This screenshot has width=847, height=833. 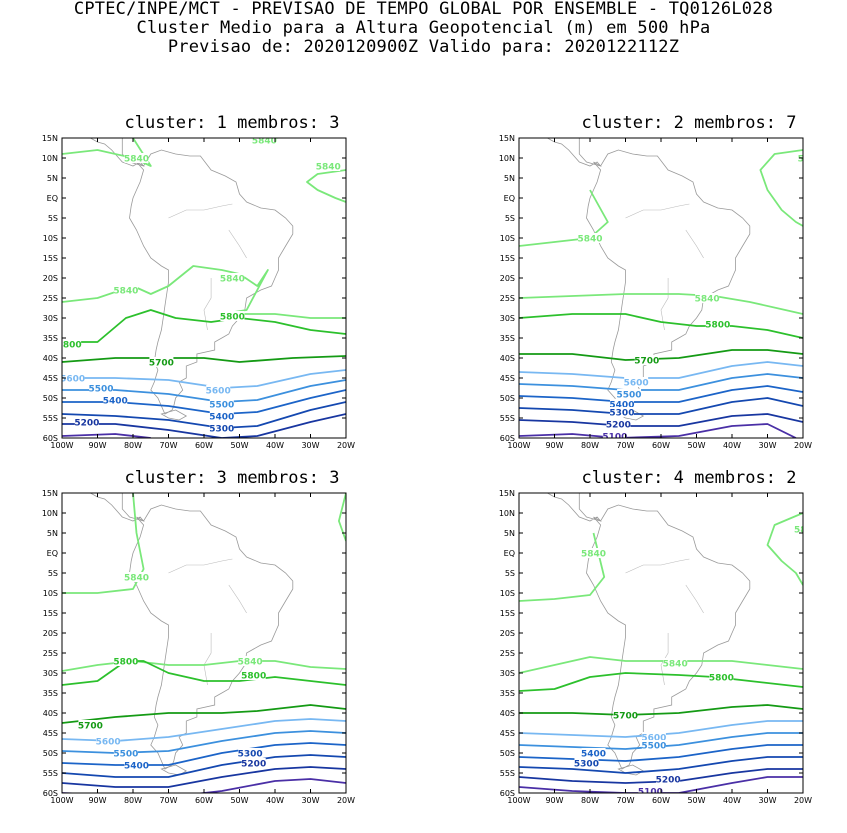 What do you see at coordinates (50, 653) in the screenshot?
I see `lat-tick-label: 25S` at bounding box center [50, 653].